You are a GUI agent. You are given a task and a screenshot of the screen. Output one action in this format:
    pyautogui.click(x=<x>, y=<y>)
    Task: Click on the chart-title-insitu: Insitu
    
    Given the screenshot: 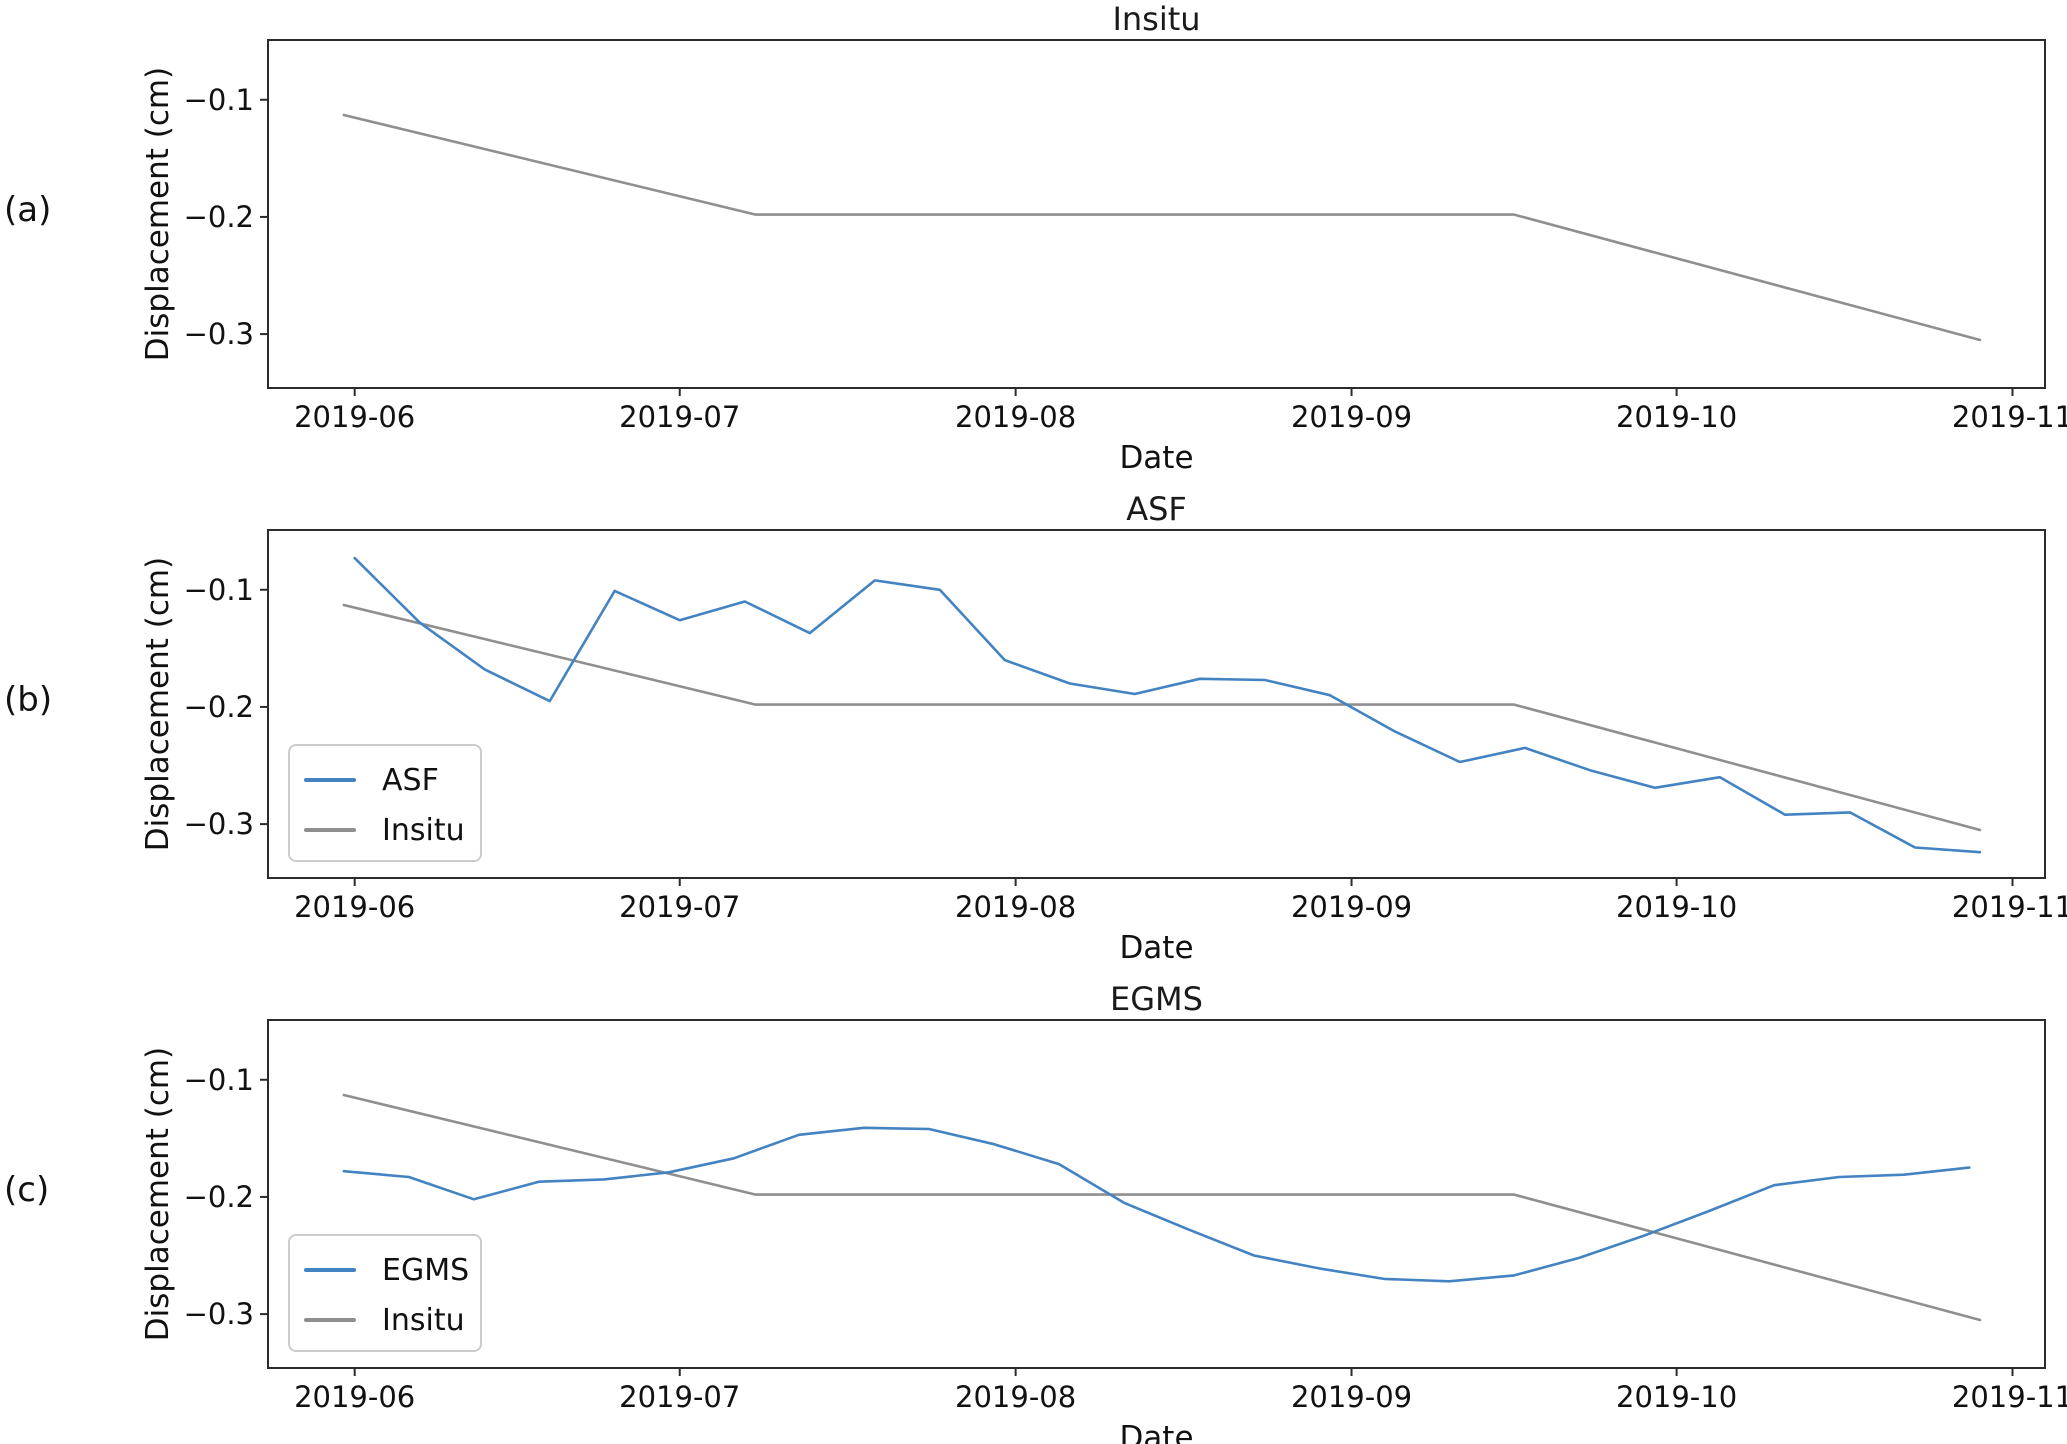 What is the action you would take?
    pyautogui.click(x=1156, y=19)
    